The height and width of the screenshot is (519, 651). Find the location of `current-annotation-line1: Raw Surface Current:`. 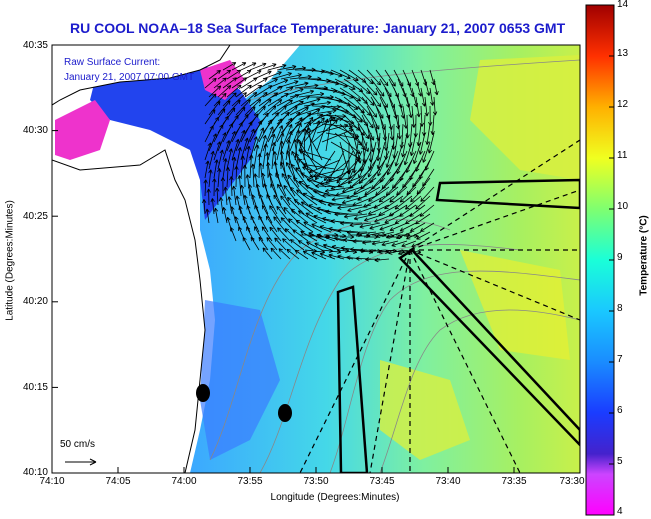

current-annotation-line1: Raw Surface Current: is located at coordinates (112, 62).